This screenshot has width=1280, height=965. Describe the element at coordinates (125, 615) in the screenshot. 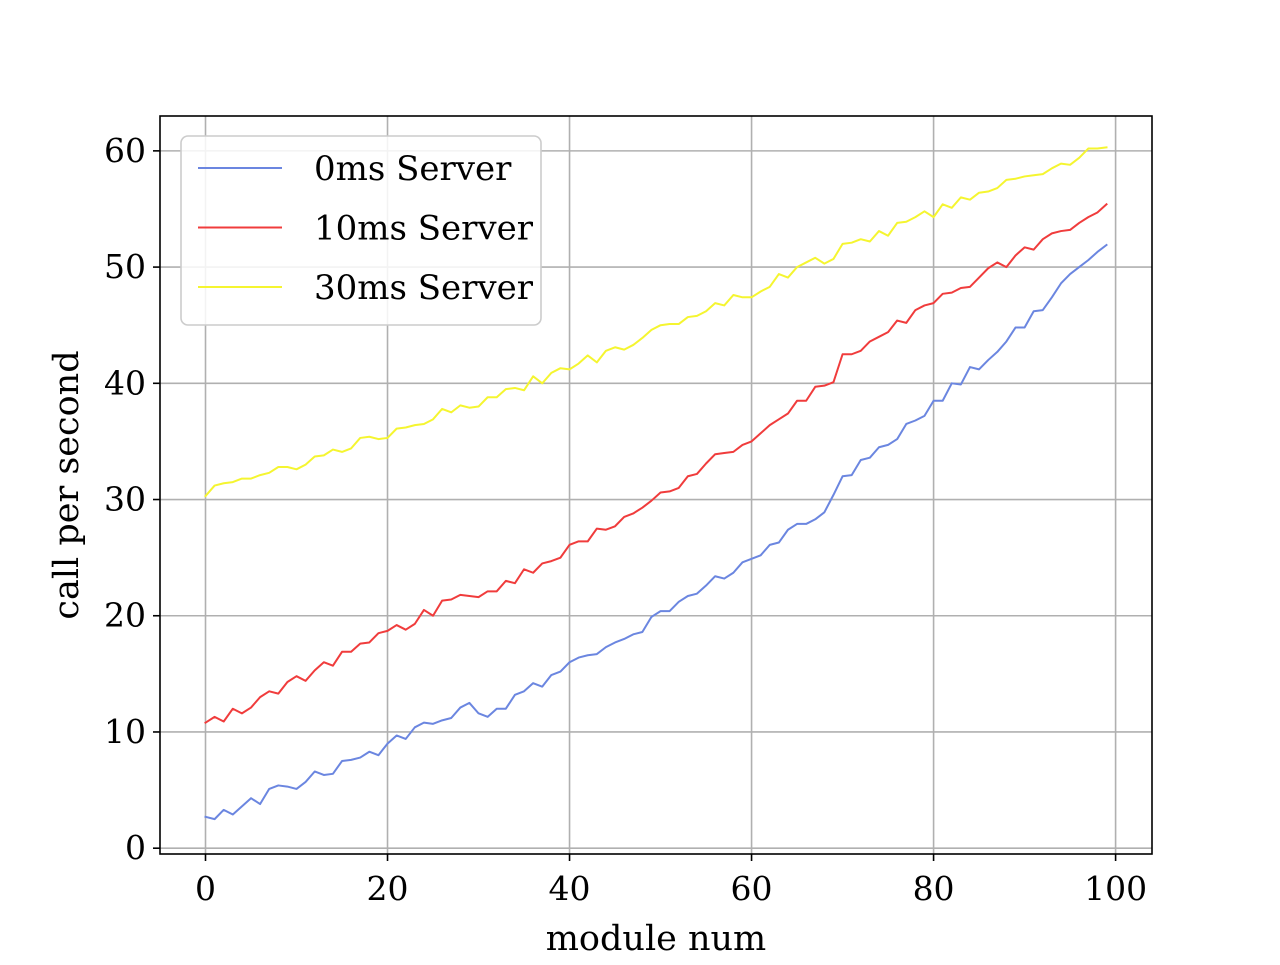

I see `y-tick-label: 20` at that location.